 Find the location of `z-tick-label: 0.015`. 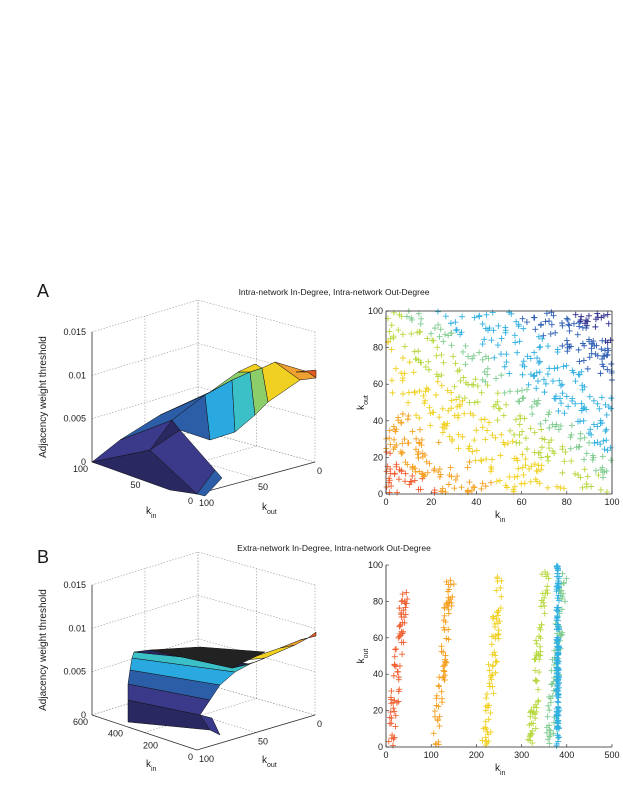

z-tick-label: 0.015 is located at coordinates (74, 332).